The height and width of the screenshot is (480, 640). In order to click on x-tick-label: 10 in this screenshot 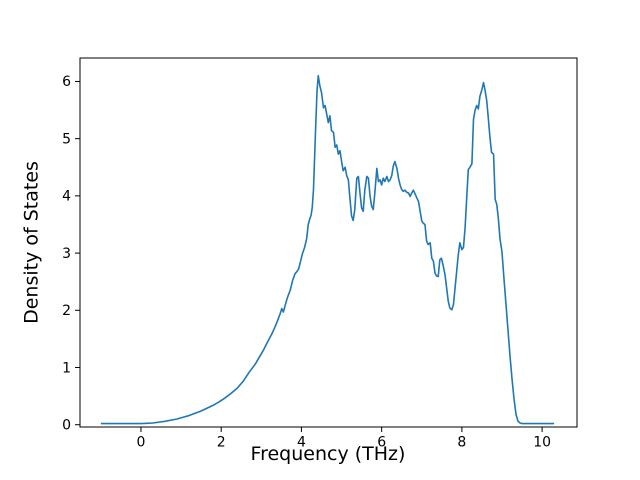, I will do `click(542, 443)`.